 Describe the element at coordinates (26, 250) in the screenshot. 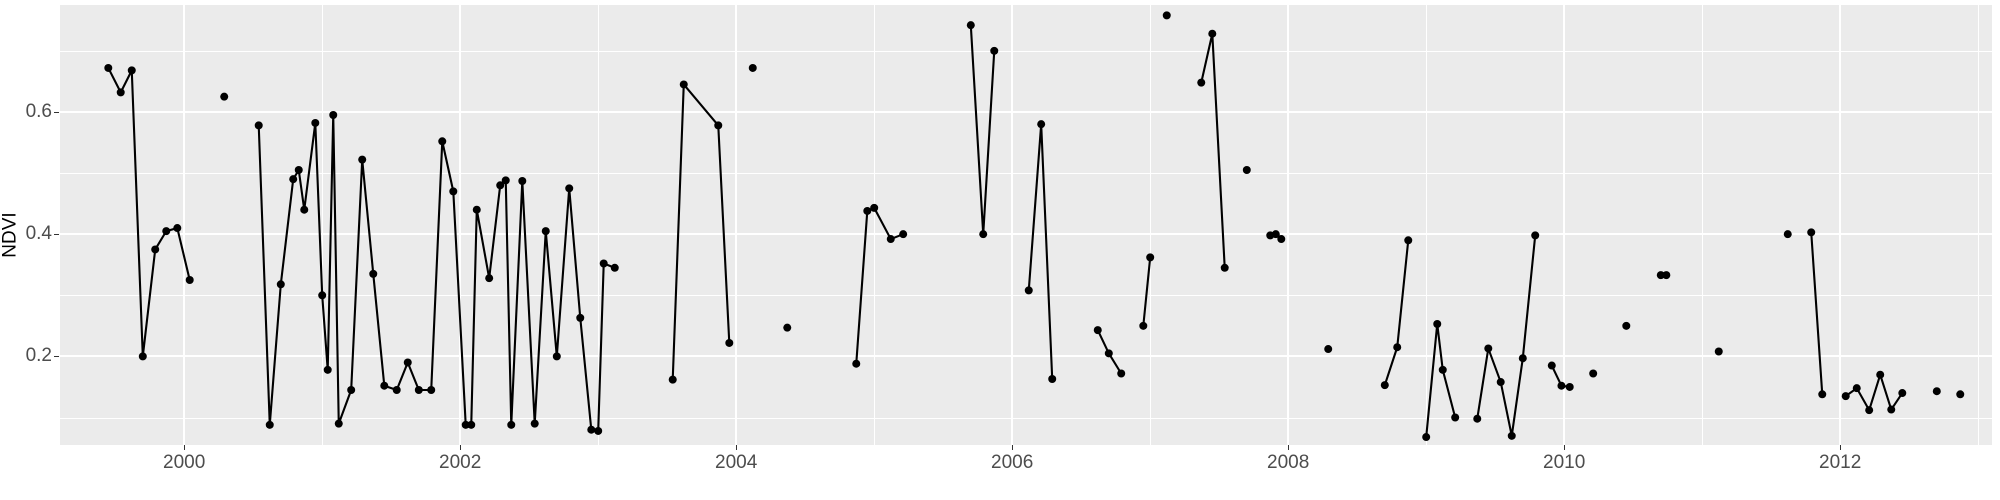

I see `y-axis-tick-labels: 0.2 0.4 0.6` at that location.